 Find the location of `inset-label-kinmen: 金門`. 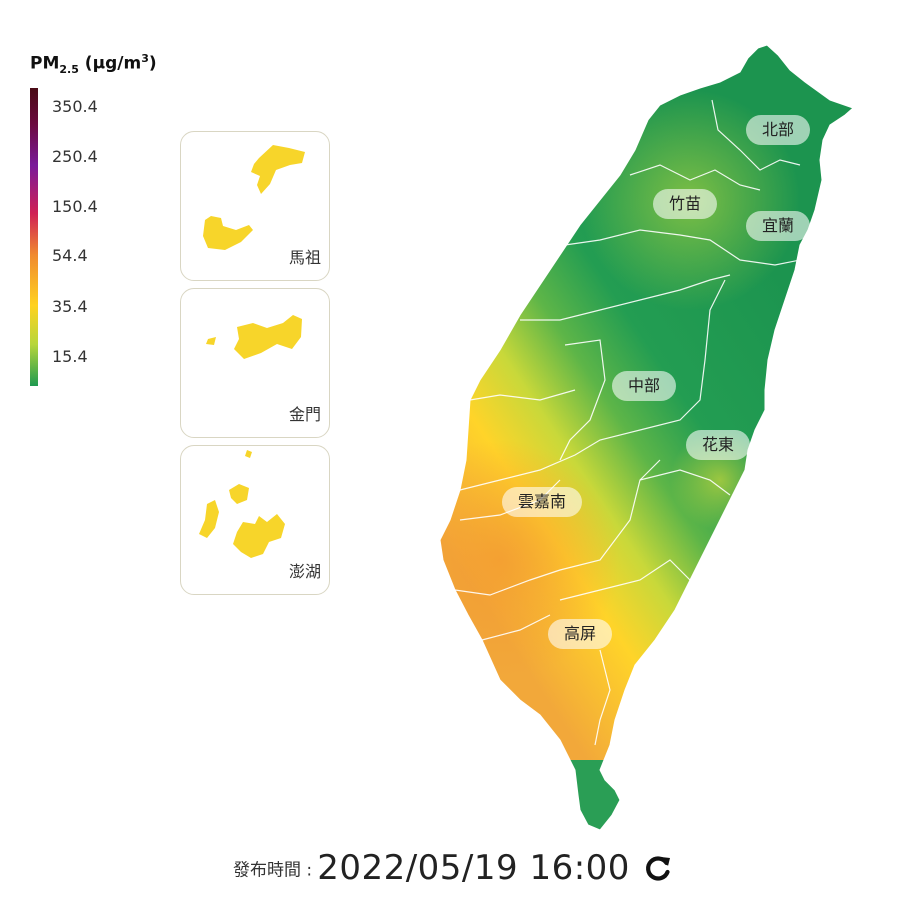

inset-label-kinmen: 金門 is located at coordinates (304, 414).